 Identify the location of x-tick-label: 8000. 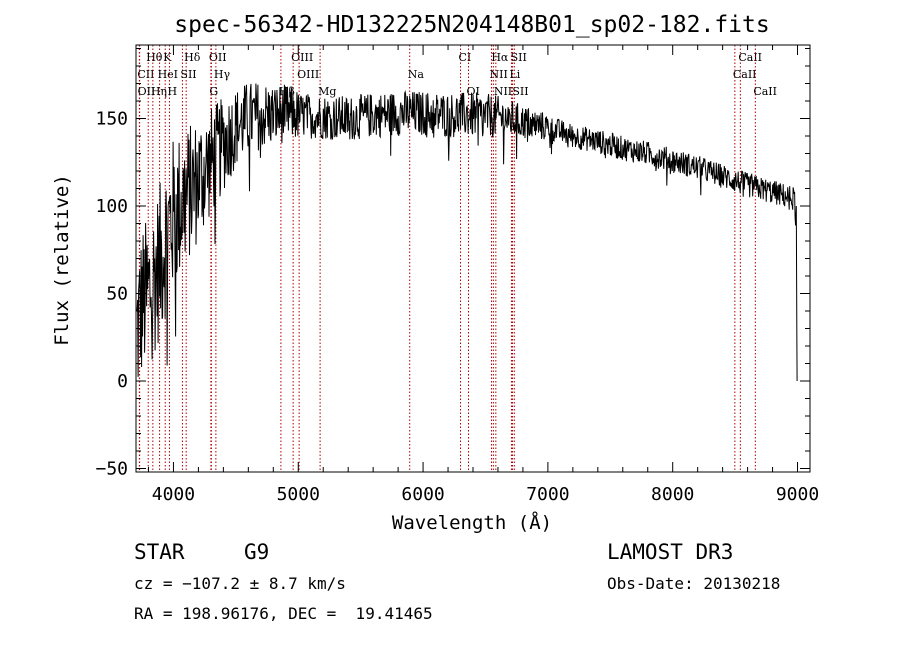
(672, 494).